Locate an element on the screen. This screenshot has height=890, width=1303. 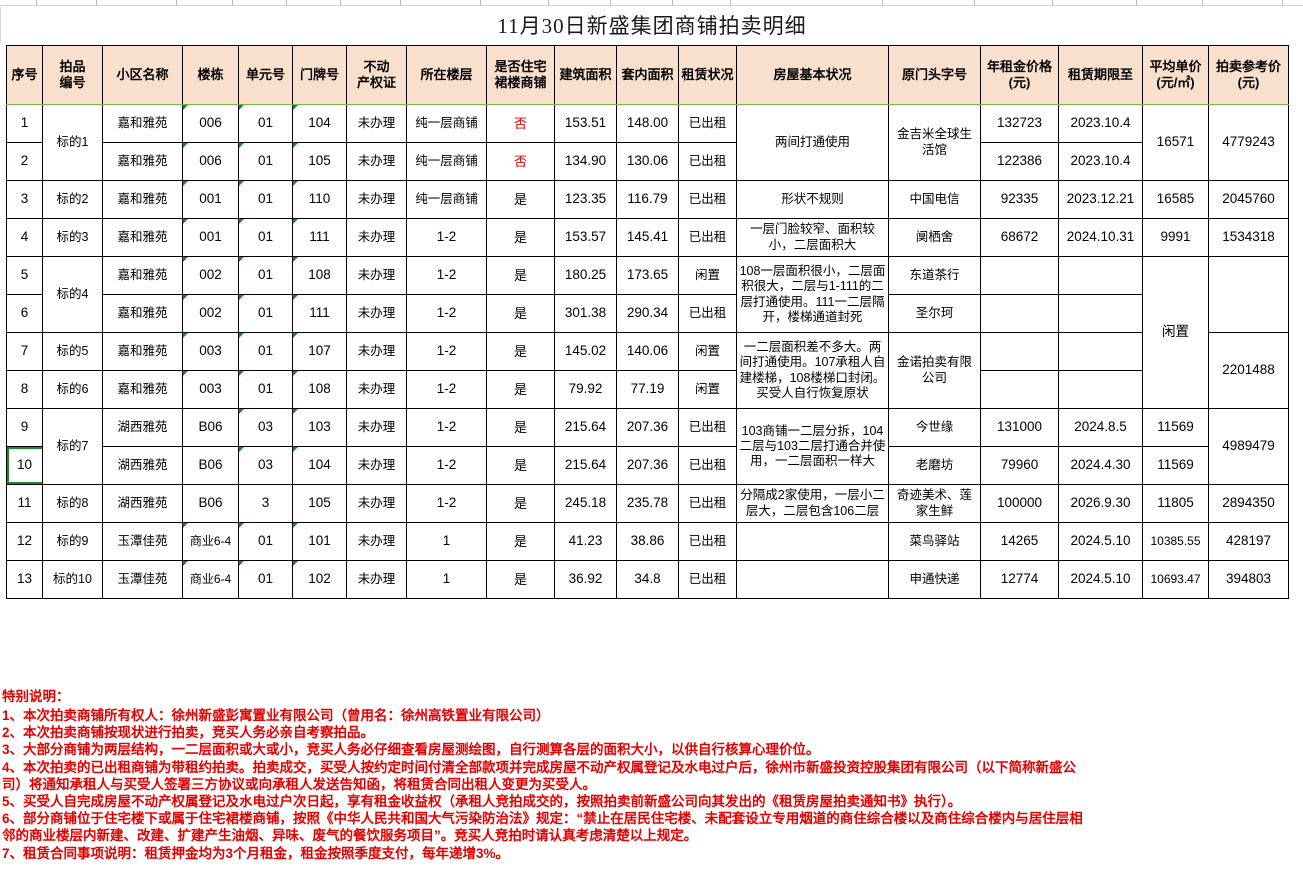
cell-house-condition: 分隔成2家使用，一层小二层大，二层包含106二层 is located at coordinates (812, 503).